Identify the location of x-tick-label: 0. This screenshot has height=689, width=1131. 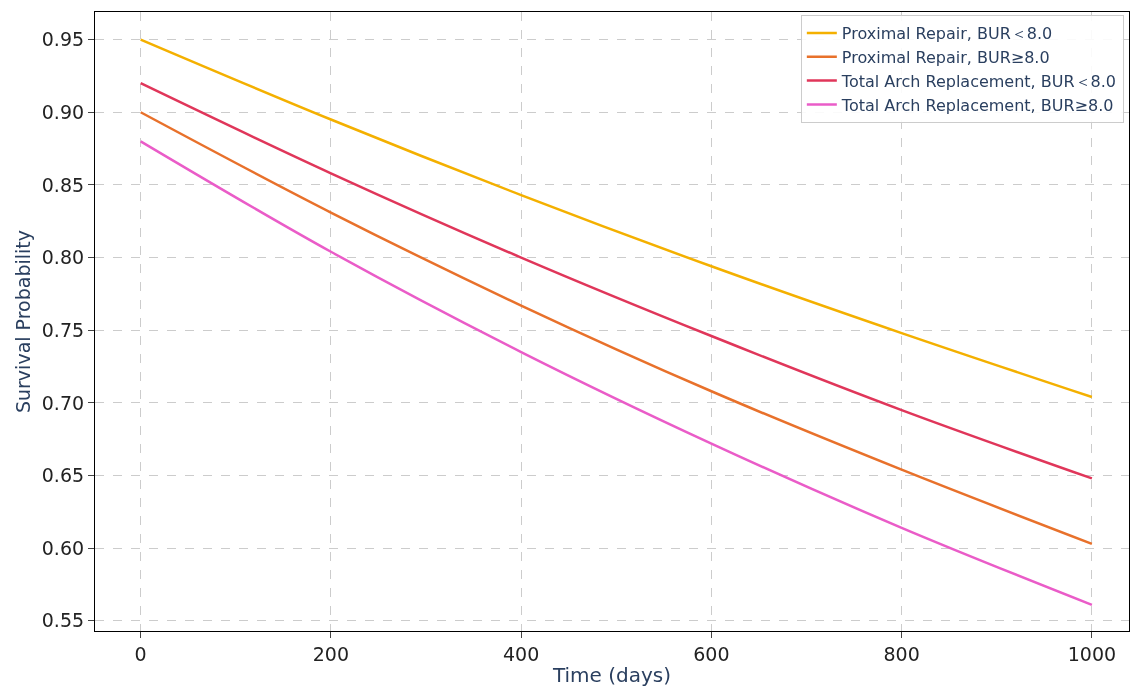
(140, 653).